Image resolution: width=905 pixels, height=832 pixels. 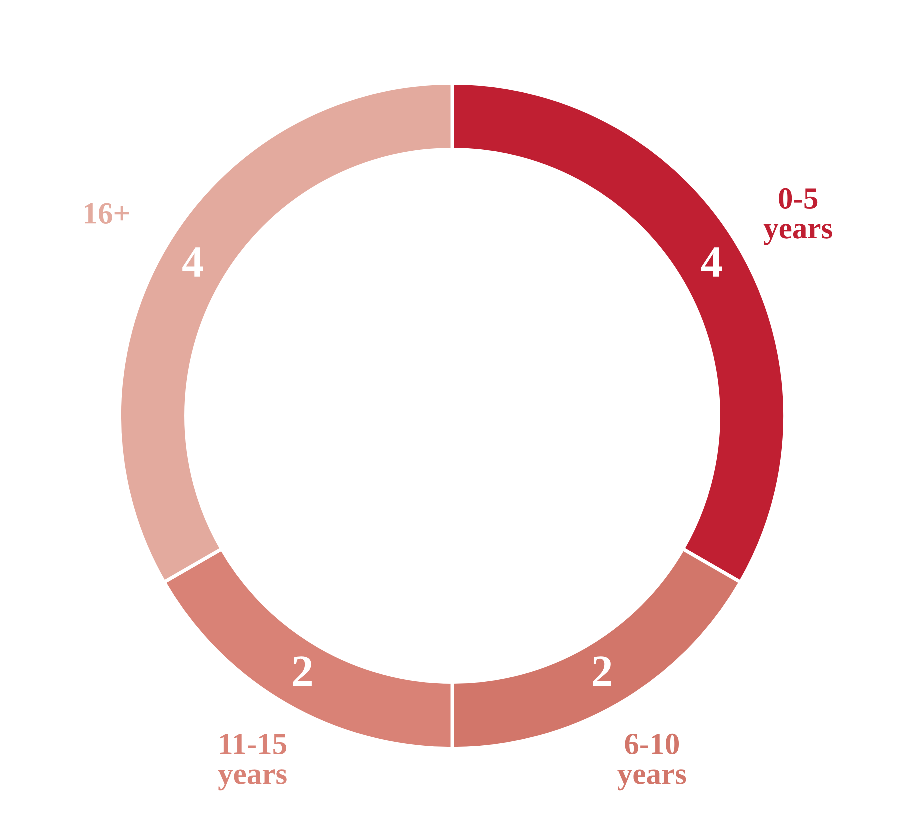 I want to click on slice-label: 11-15 years, so click(x=252, y=762).